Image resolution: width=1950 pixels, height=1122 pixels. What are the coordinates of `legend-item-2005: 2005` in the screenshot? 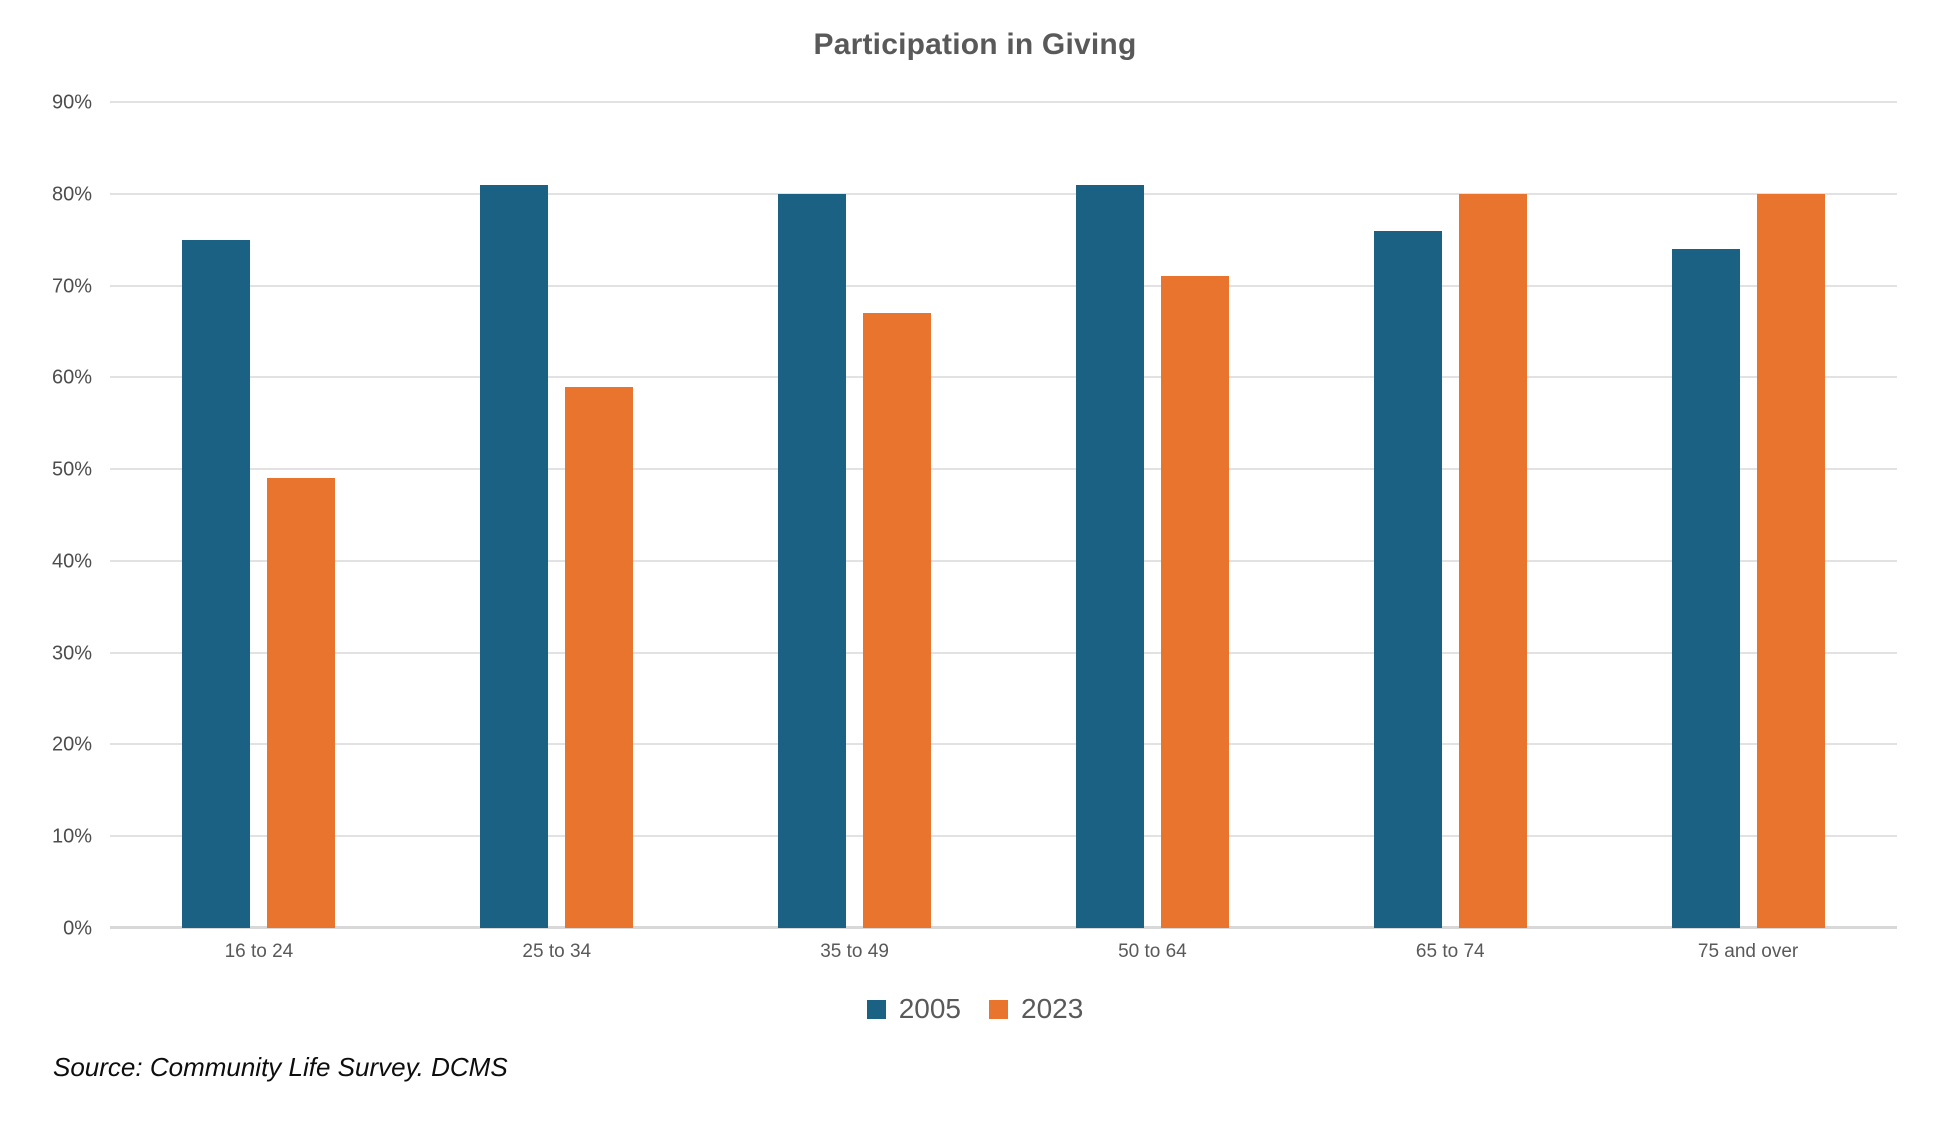 It's located at (913, 1008).